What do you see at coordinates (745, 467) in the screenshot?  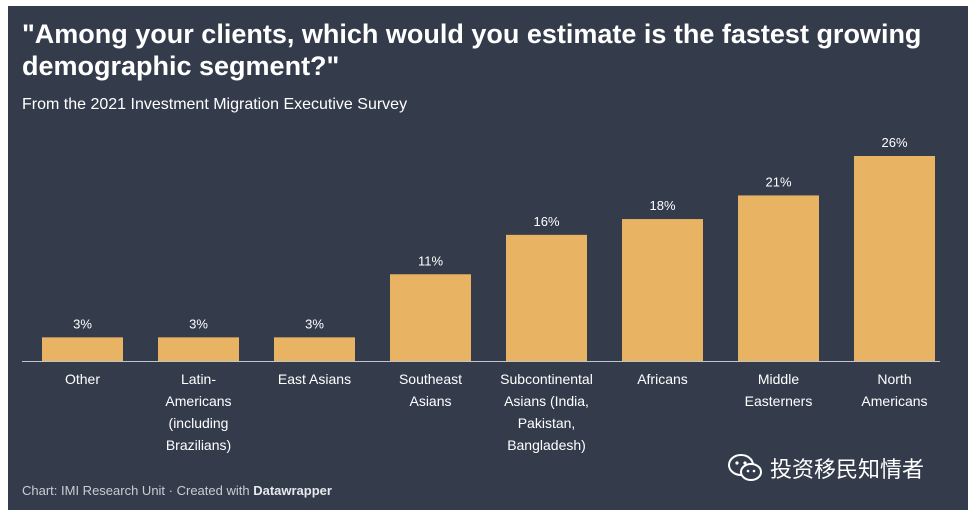 I see `wechat-icon` at bounding box center [745, 467].